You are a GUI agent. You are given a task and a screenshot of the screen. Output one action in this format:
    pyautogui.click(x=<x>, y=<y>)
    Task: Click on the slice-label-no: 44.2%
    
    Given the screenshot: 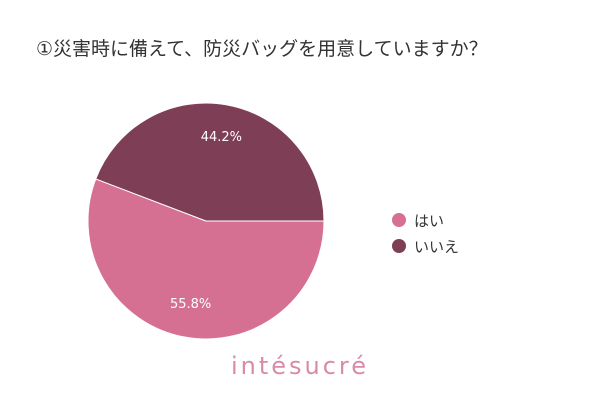 What is the action you would take?
    pyautogui.click(x=221, y=137)
    